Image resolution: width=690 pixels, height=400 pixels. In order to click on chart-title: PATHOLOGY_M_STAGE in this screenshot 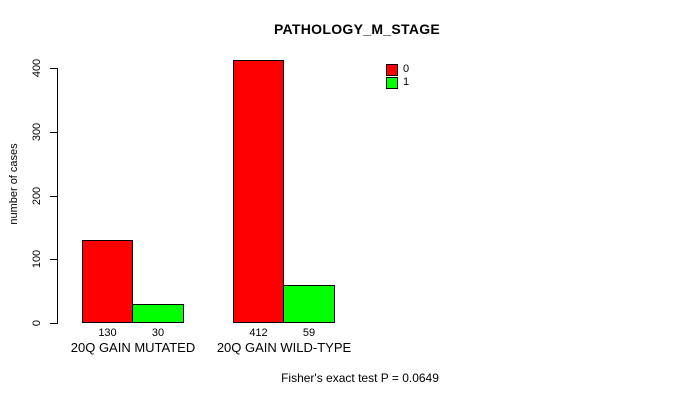, I will do `click(357, 29)`.